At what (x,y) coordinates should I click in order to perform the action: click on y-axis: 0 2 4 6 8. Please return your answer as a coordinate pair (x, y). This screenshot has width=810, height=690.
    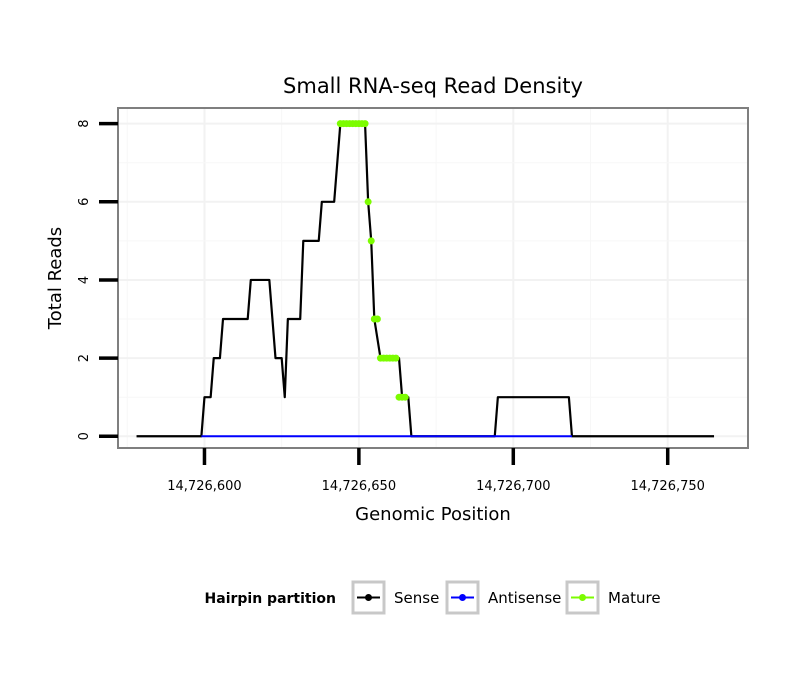
    Looking at the image, I should click on (97, 279).